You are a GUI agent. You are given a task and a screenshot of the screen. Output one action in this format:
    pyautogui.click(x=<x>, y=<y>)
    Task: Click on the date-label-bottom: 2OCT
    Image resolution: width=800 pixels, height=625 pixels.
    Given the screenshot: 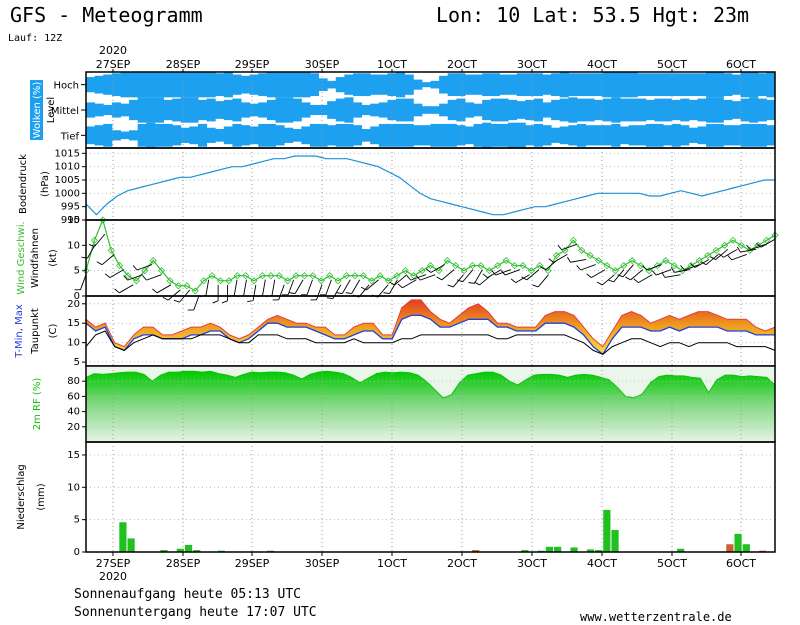 What is the action you would take?
    pyautogui.click(x=462, y=563)
    